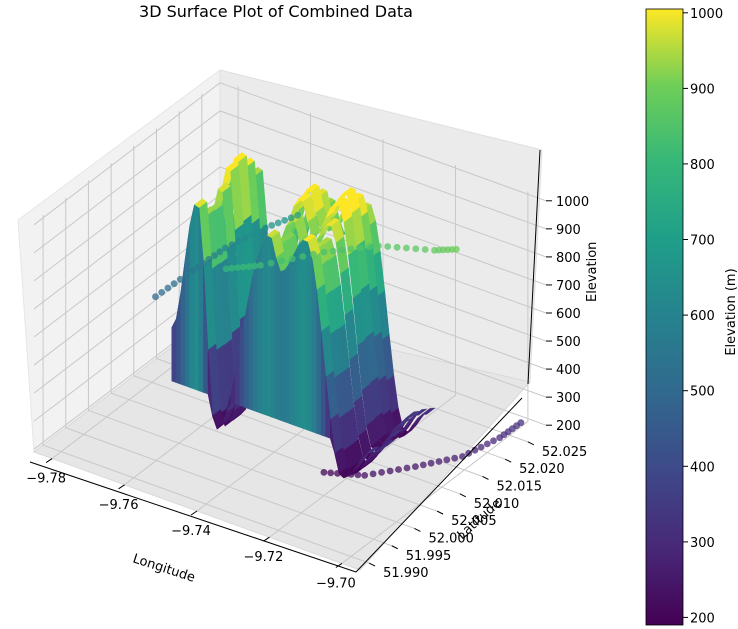 The width and height of the screenshot is (738, 629). What do you see at coordinates (702, 89) in the screenshot?
I see `colorbar-tick-label: 900` at bounding box center [702, 89].